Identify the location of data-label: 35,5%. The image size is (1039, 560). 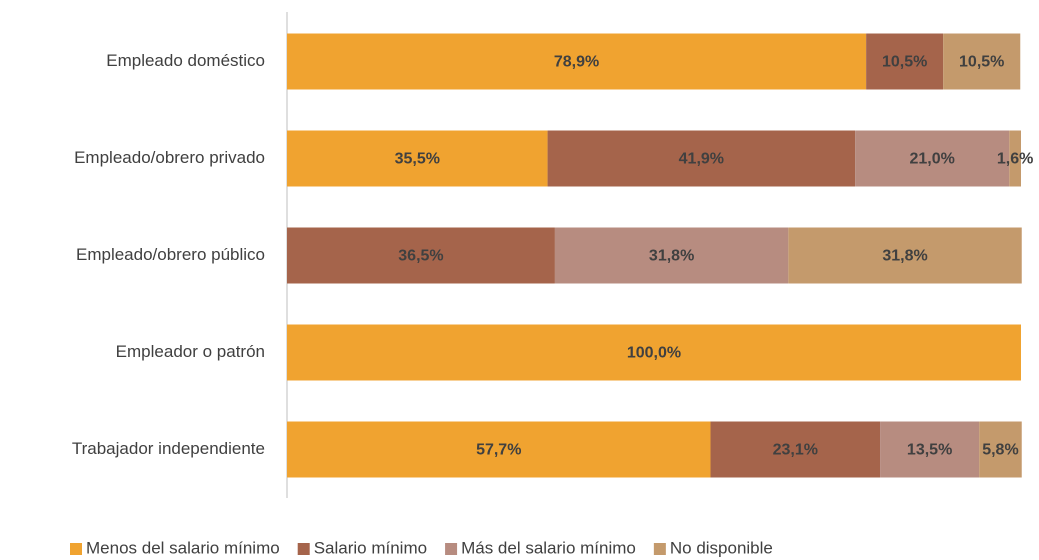
(417, 159).